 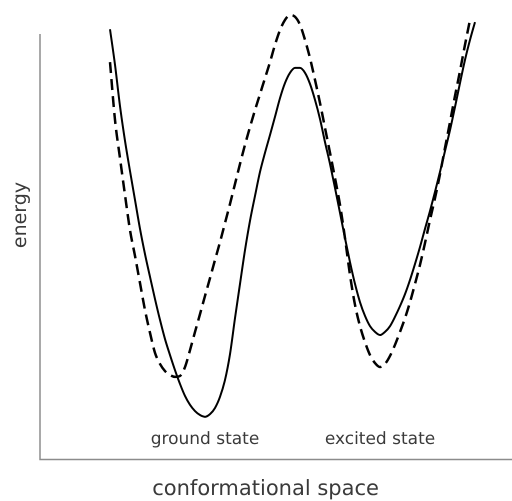 I want to click on x-axis-title: conformational space, so click(x=265, y=488).